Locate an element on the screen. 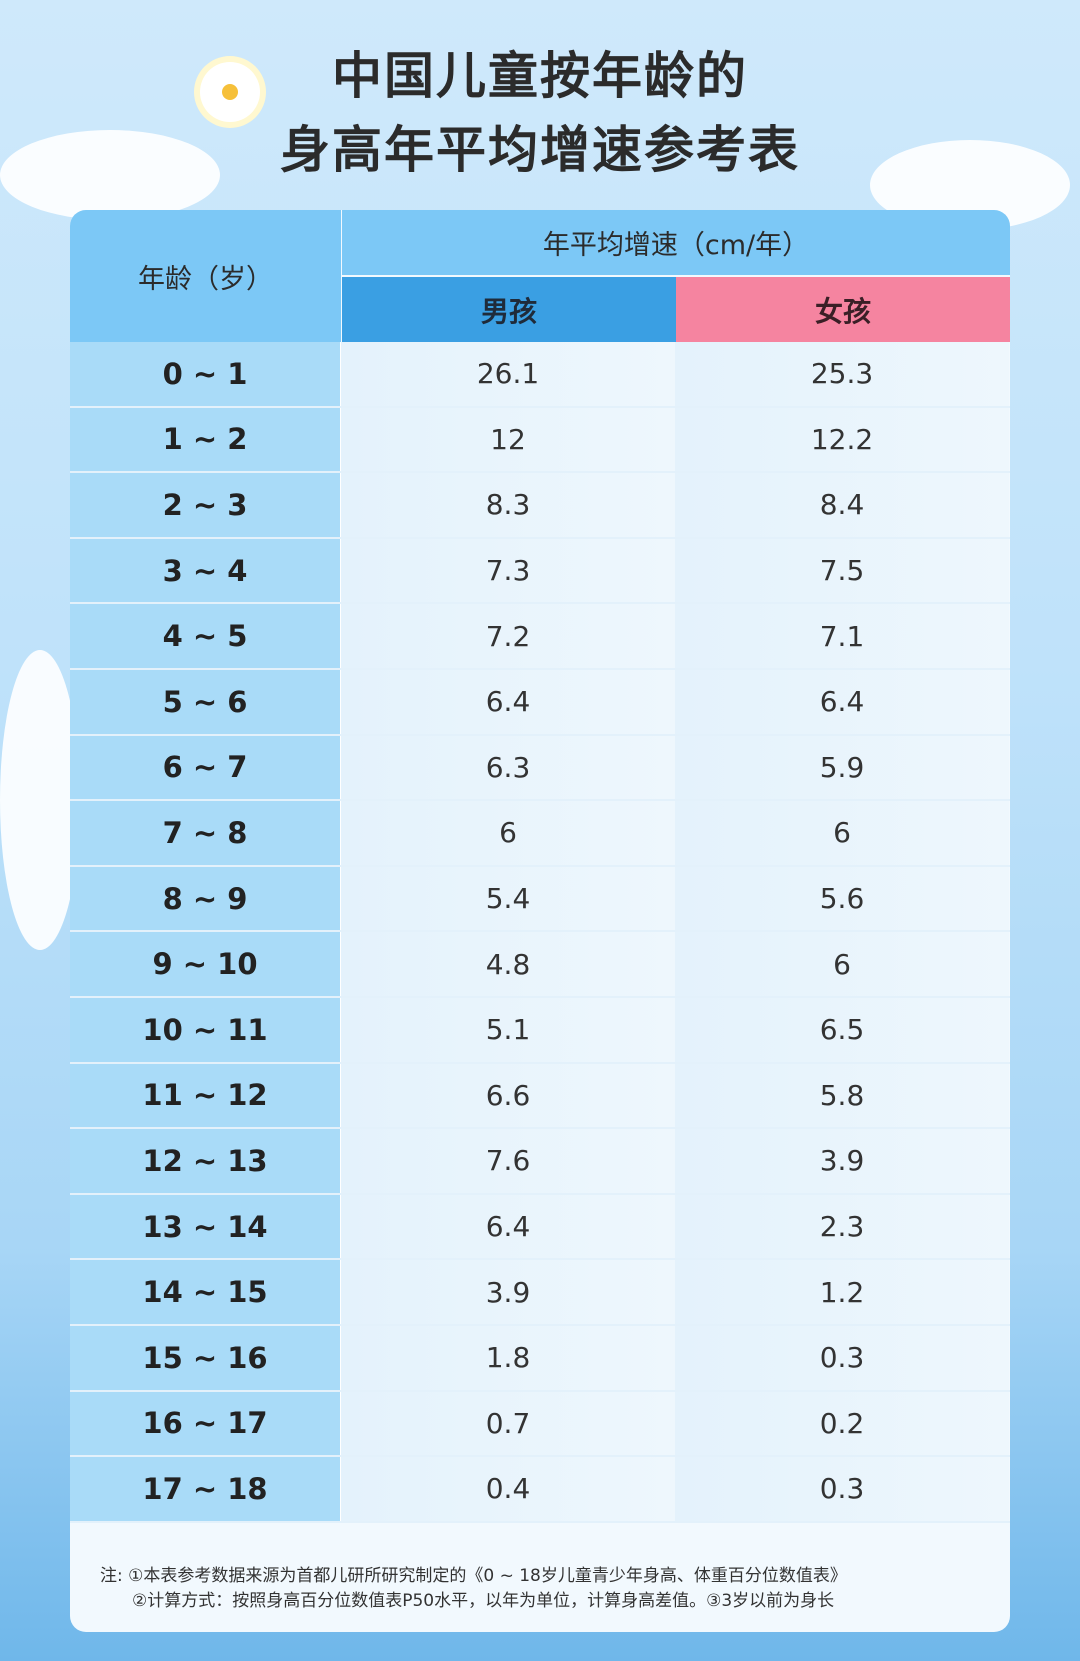 Image resolution: width=1080 pixels, height=1661 pixels. cell-girl: 5.9 is located at coordinates (842, 767).